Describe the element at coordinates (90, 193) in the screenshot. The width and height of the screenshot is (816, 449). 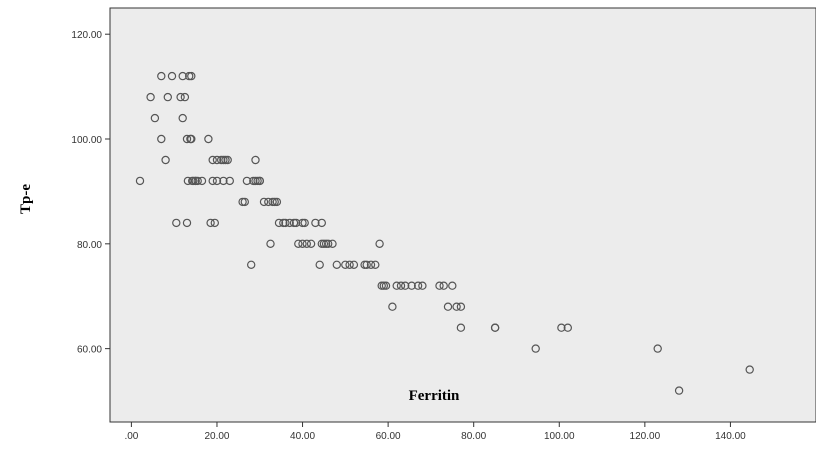
I see `y-axis: 60.00 80.00 100.00 120.00` at that location.